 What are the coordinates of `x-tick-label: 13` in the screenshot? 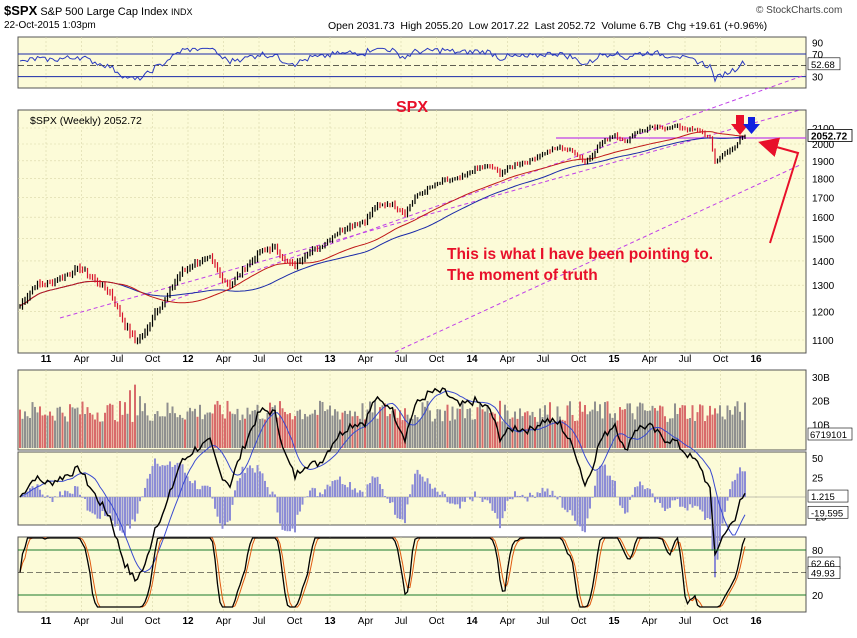 It's located at (330, 621).